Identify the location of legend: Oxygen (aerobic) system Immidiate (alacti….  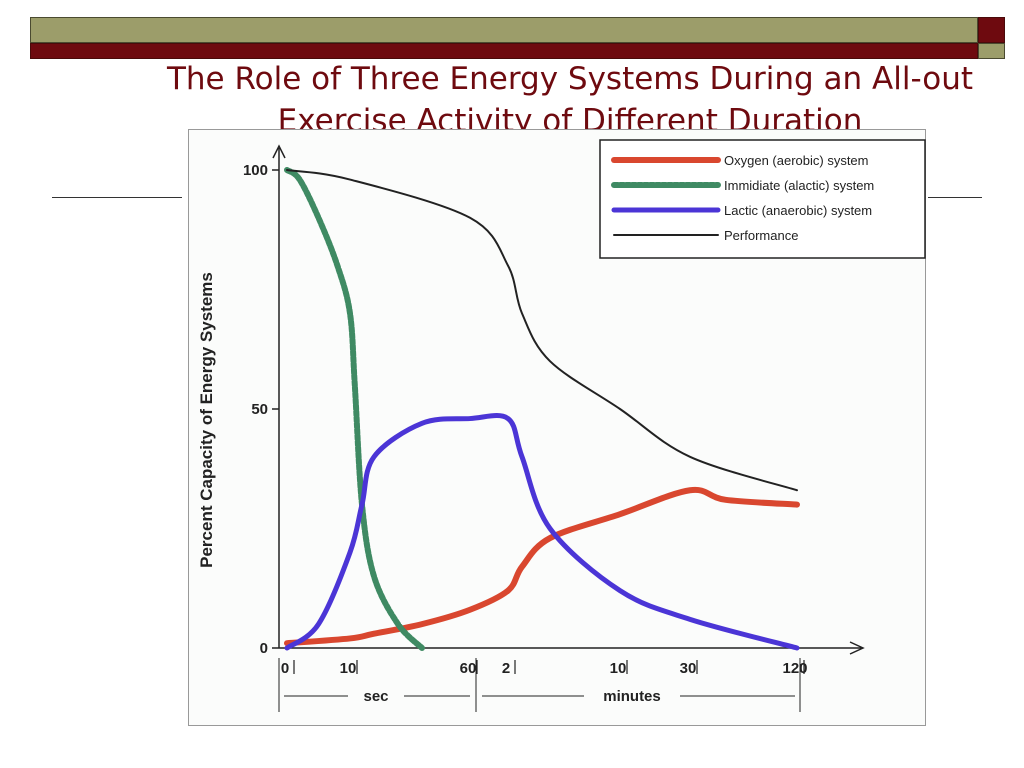
(742, 198).